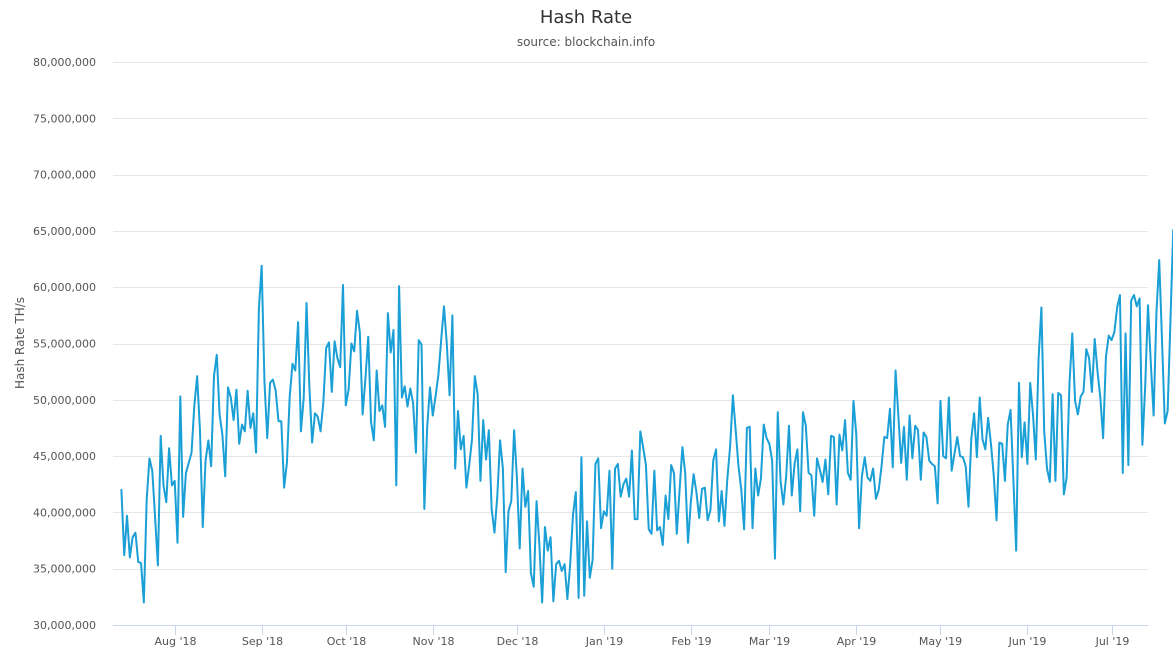  Describe the element at coordinates (64, 175) in the screenshot. I see `y-tick-label: 70,000,000` at that location.